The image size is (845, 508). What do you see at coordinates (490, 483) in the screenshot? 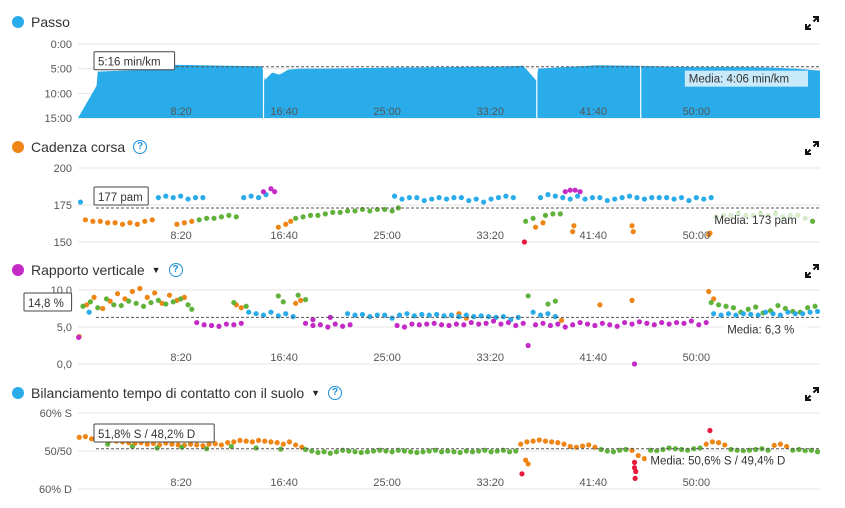
I see `gct_balance-x-tick-label: 33:20` at bounding box center [490, 483].